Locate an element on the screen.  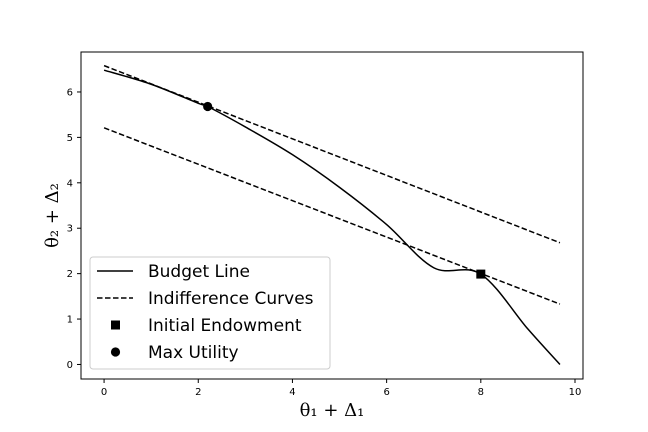
x-axis-title: θ₁ + Δ₁ is located at coordinates (332, 410).